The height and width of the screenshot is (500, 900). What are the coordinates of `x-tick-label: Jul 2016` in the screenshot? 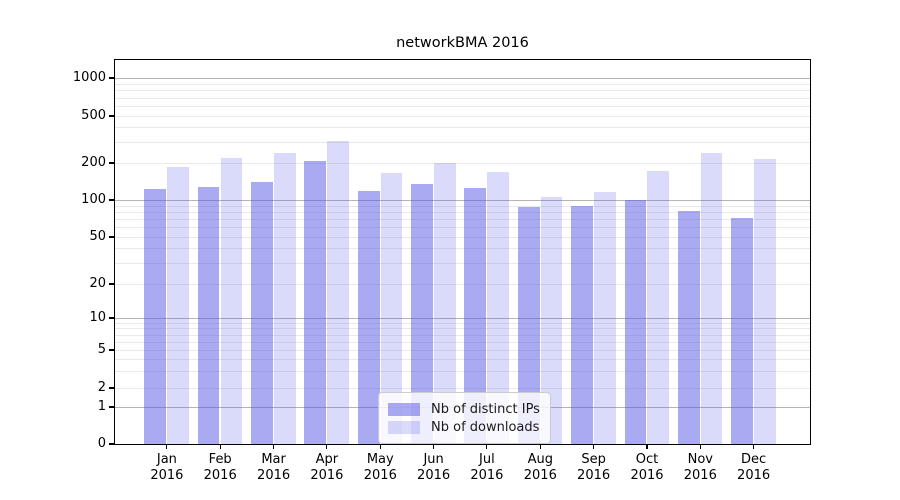 It's located at (487, 468).